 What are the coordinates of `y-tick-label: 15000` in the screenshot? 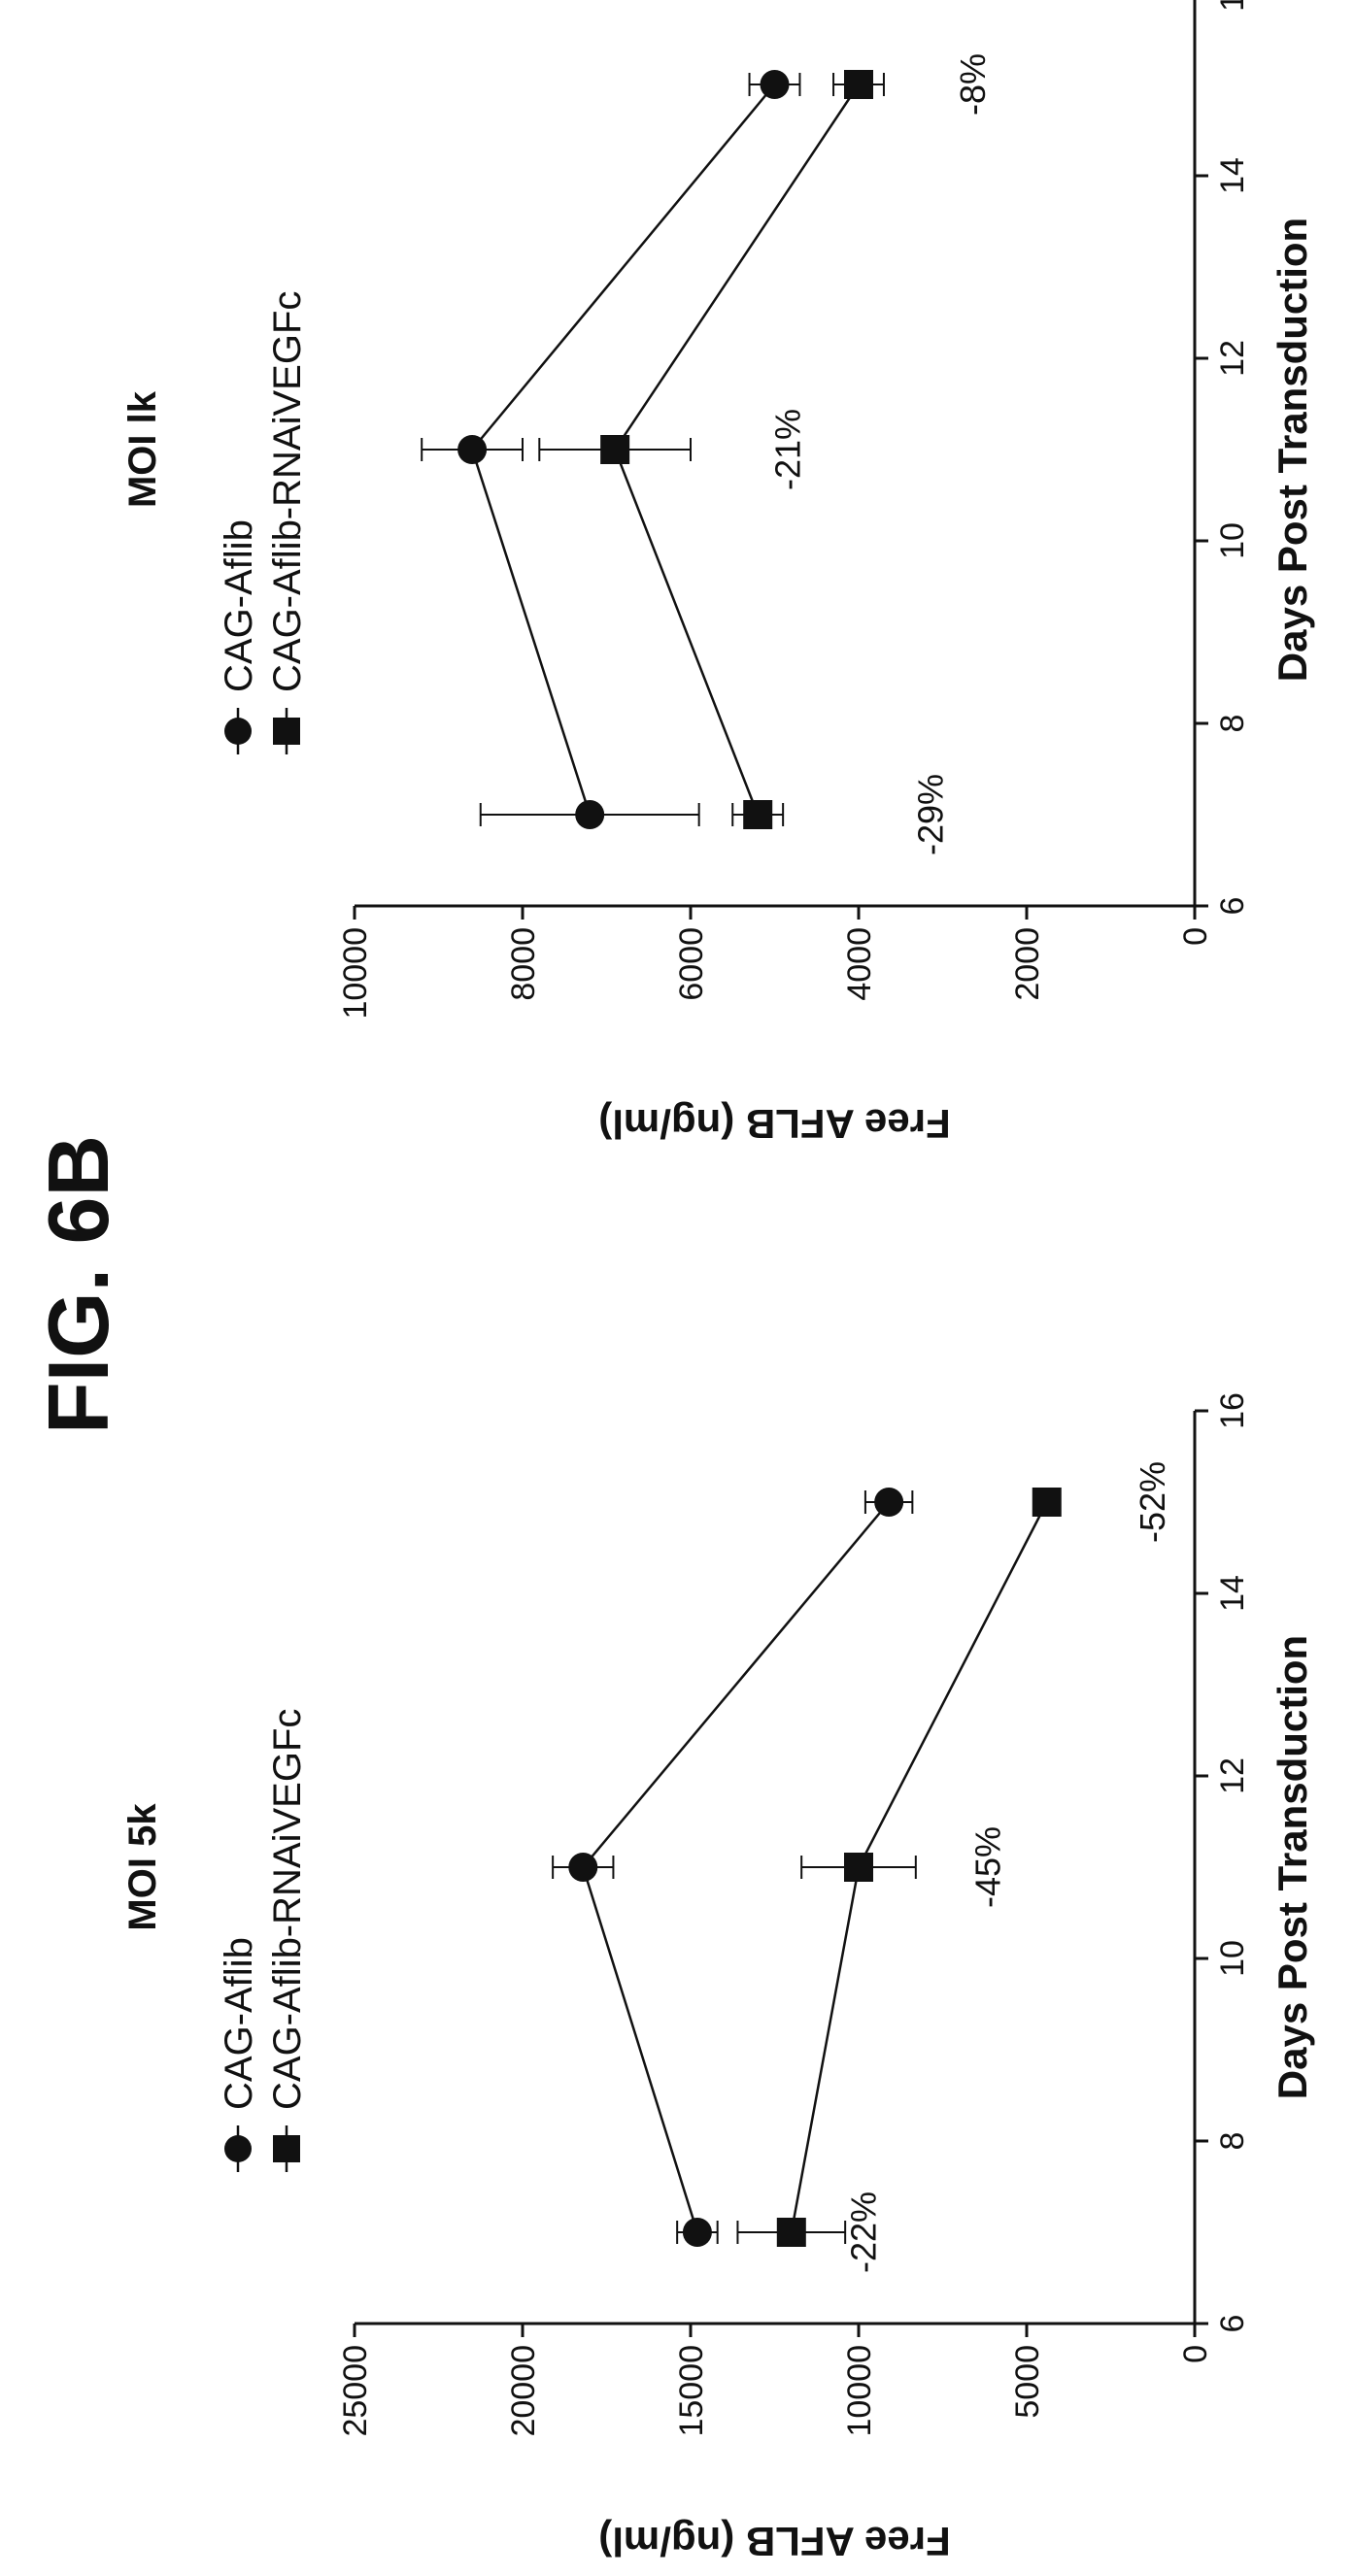 It's located at (691, 2391).